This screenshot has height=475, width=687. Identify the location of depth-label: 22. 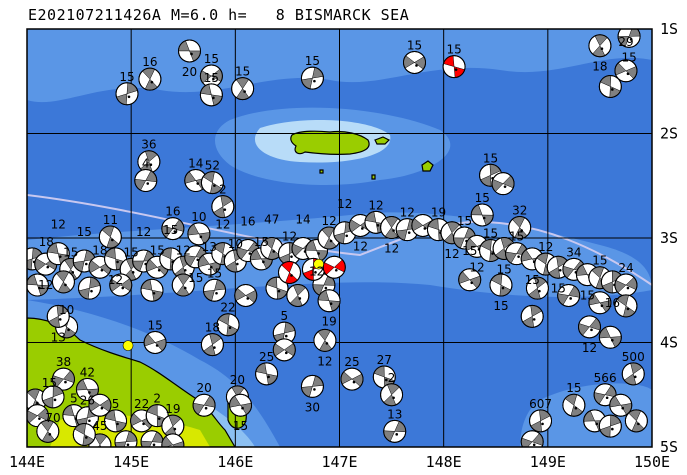
(227, 308).